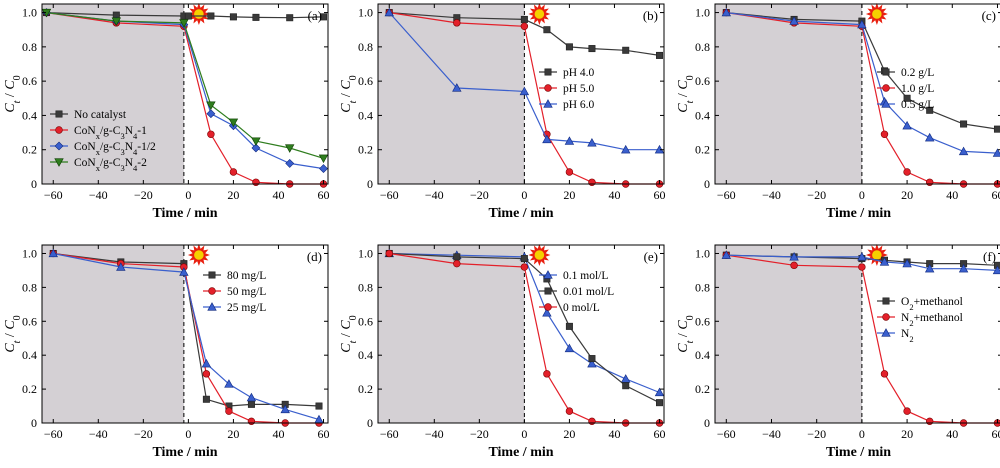  I want to click on series-0-5-g-l, so click(860, 82).